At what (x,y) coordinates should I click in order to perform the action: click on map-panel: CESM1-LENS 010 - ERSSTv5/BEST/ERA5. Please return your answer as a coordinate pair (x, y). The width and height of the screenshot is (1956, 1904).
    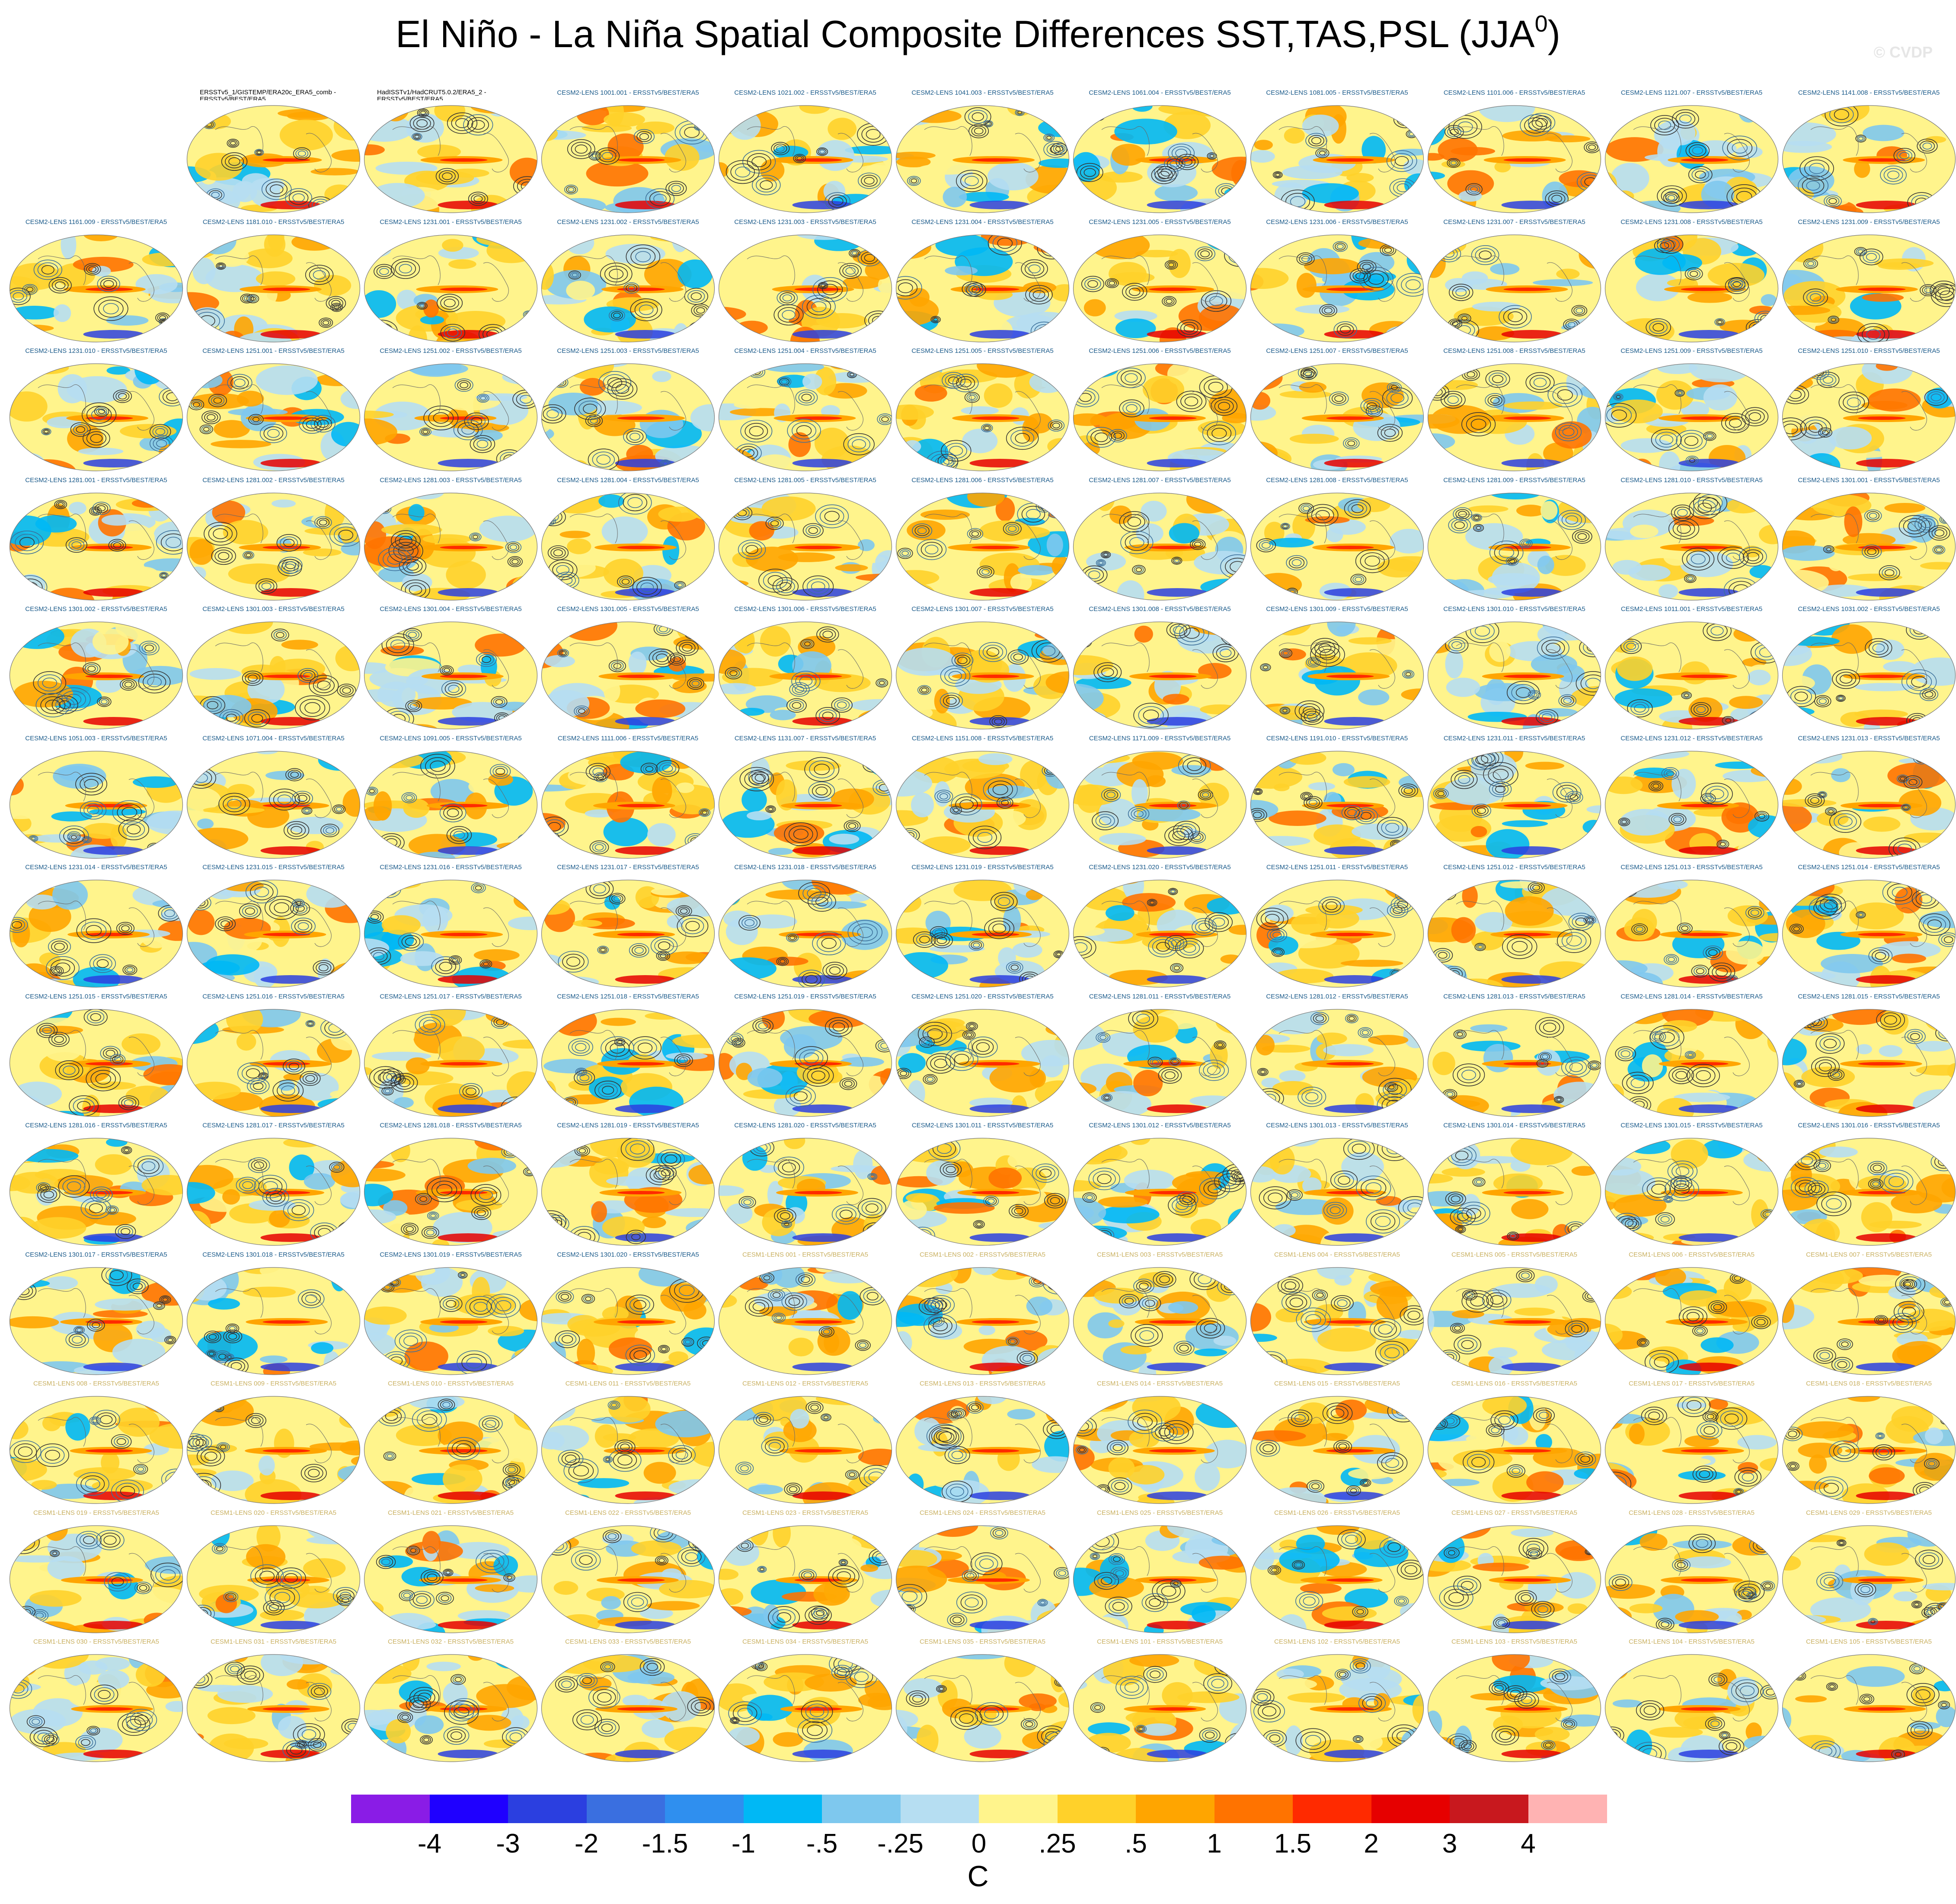
    Looking at the image, I should click on (450, 1442).